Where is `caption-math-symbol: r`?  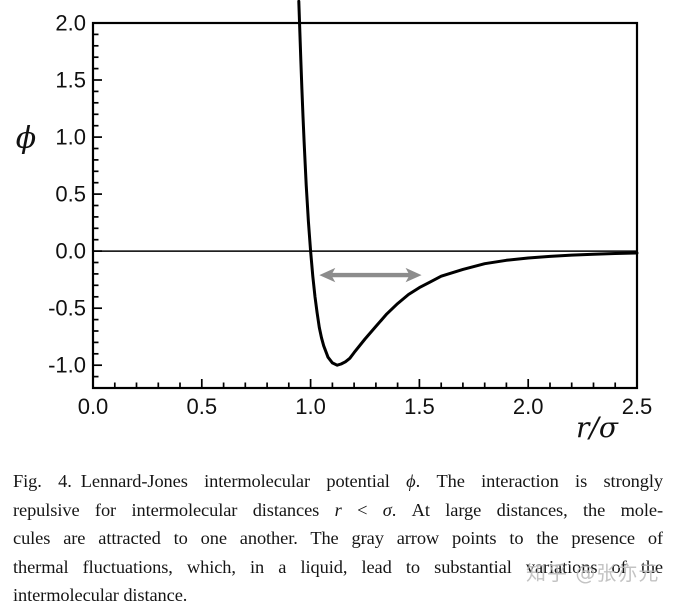
caption-math-symbol: r is located at coordinates (338, 509).